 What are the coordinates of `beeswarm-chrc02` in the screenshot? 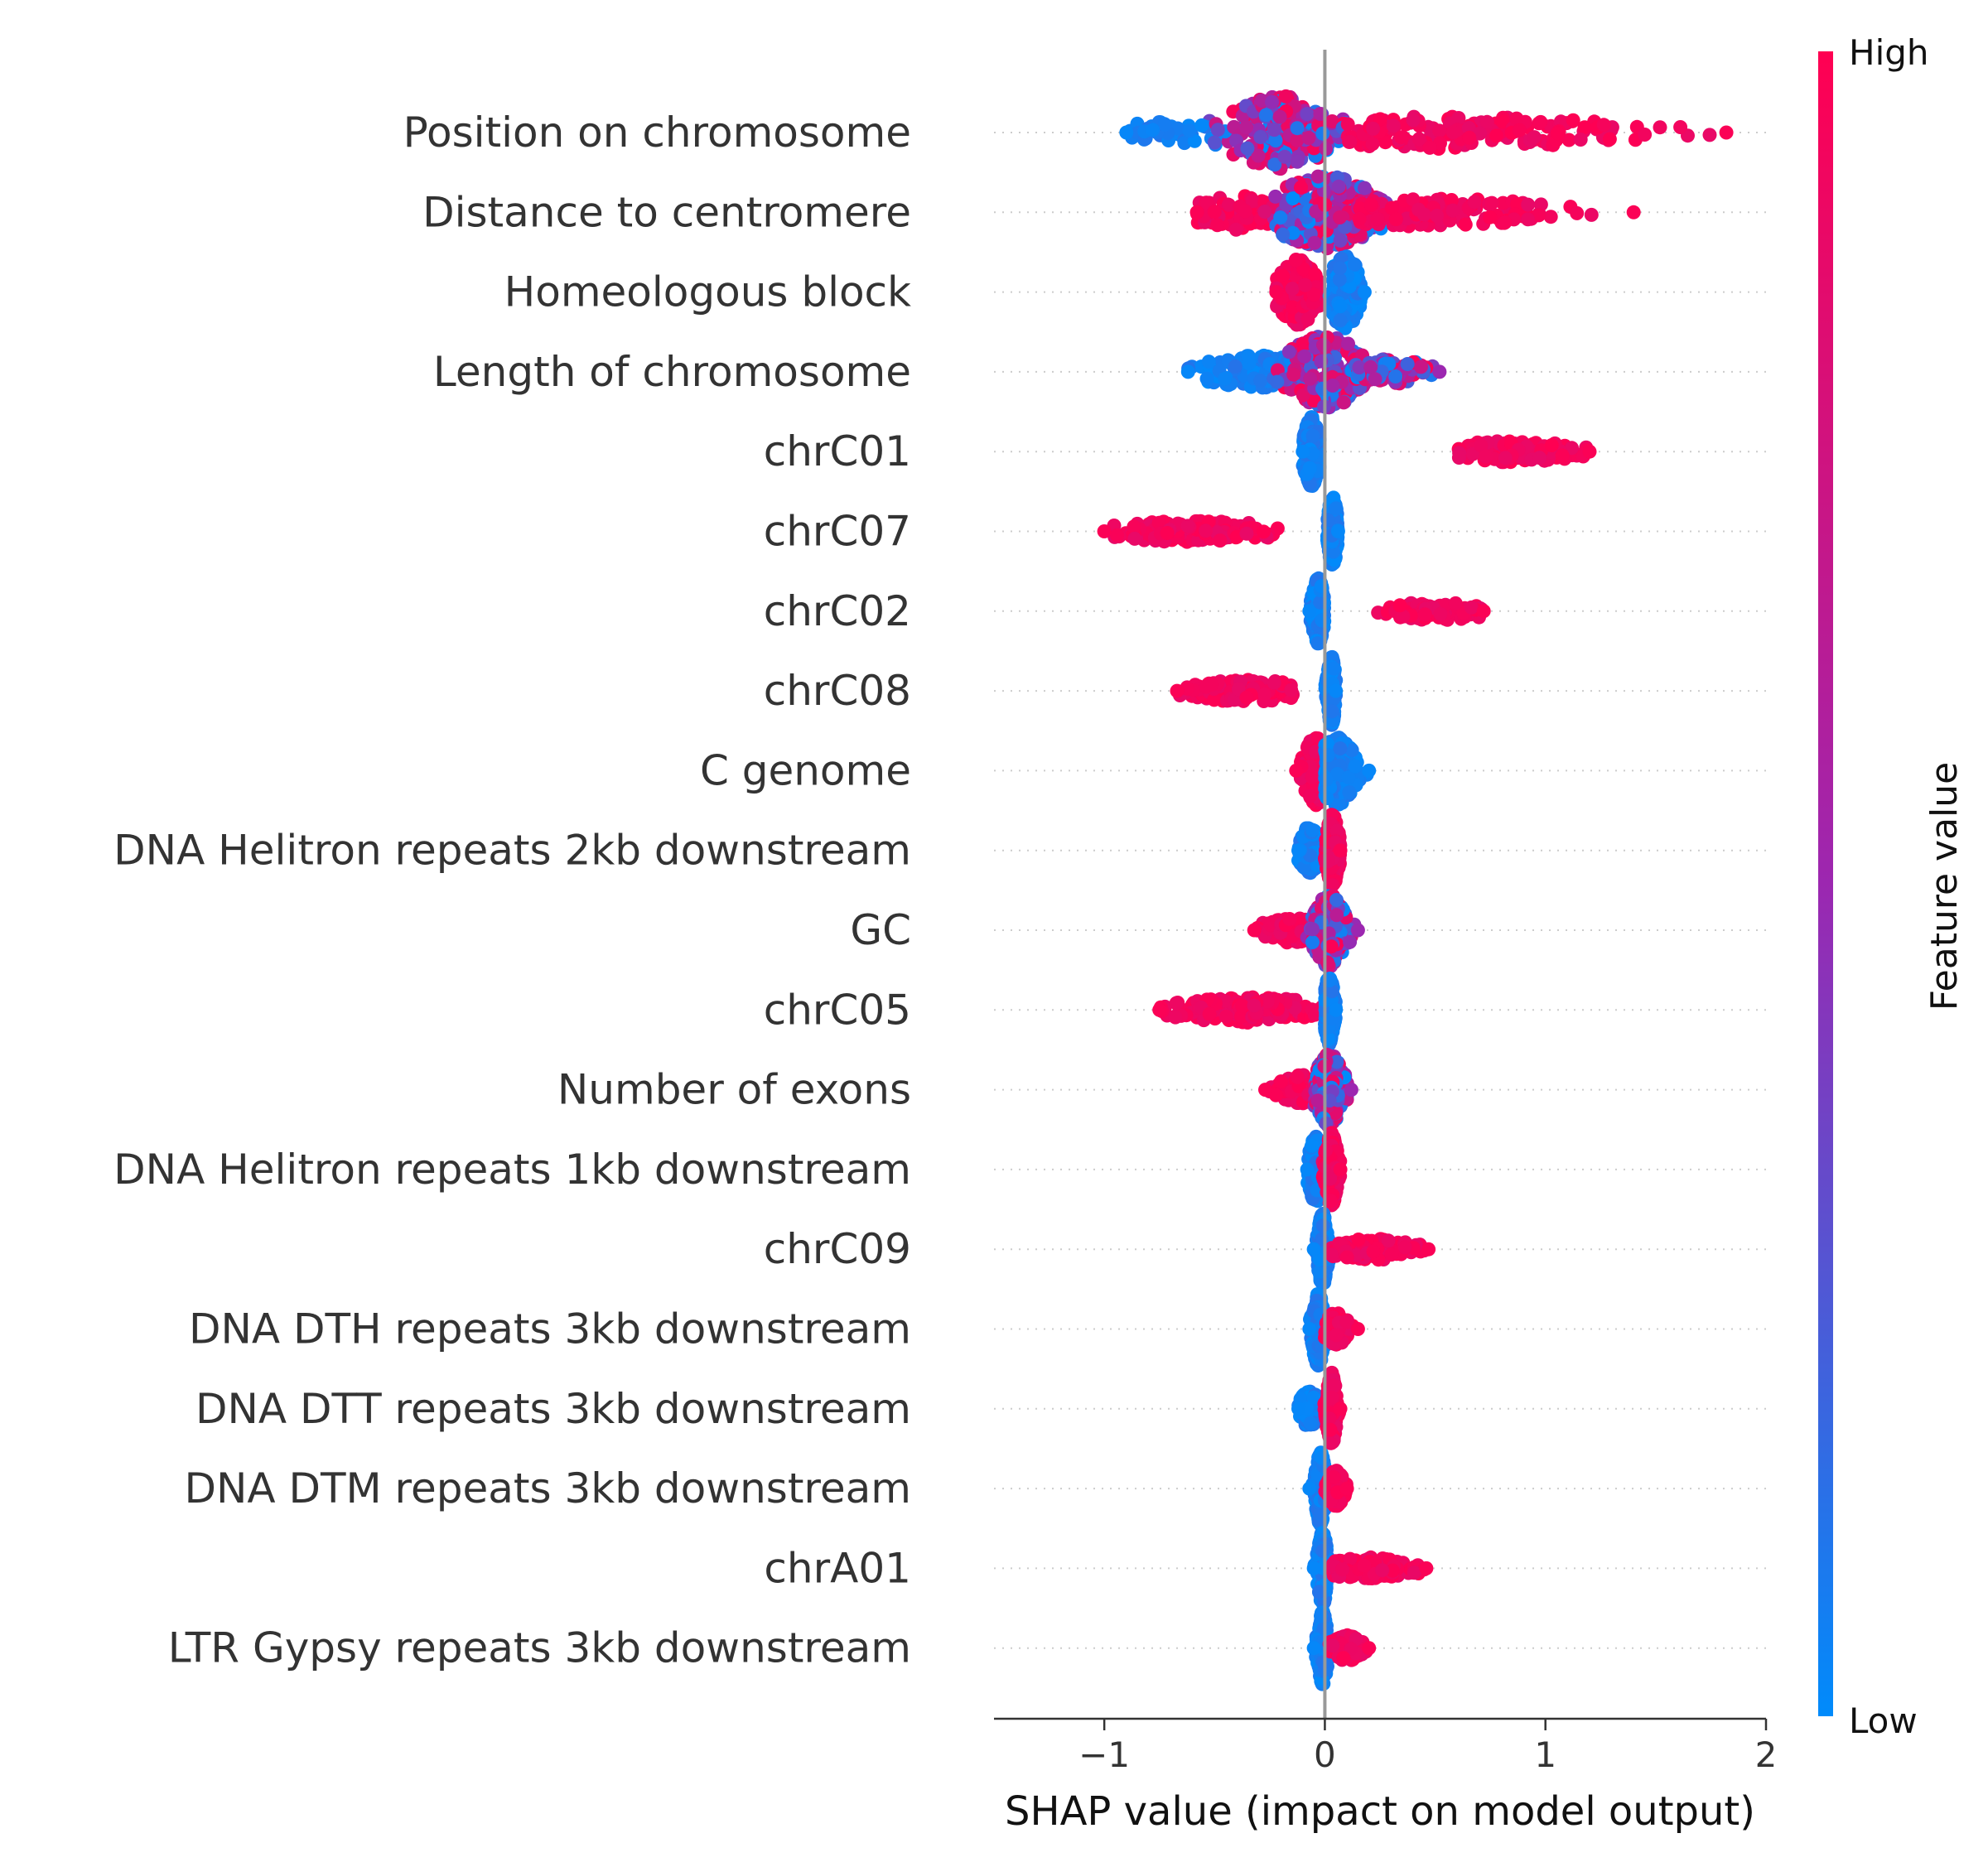 It's located at (1396, 611).